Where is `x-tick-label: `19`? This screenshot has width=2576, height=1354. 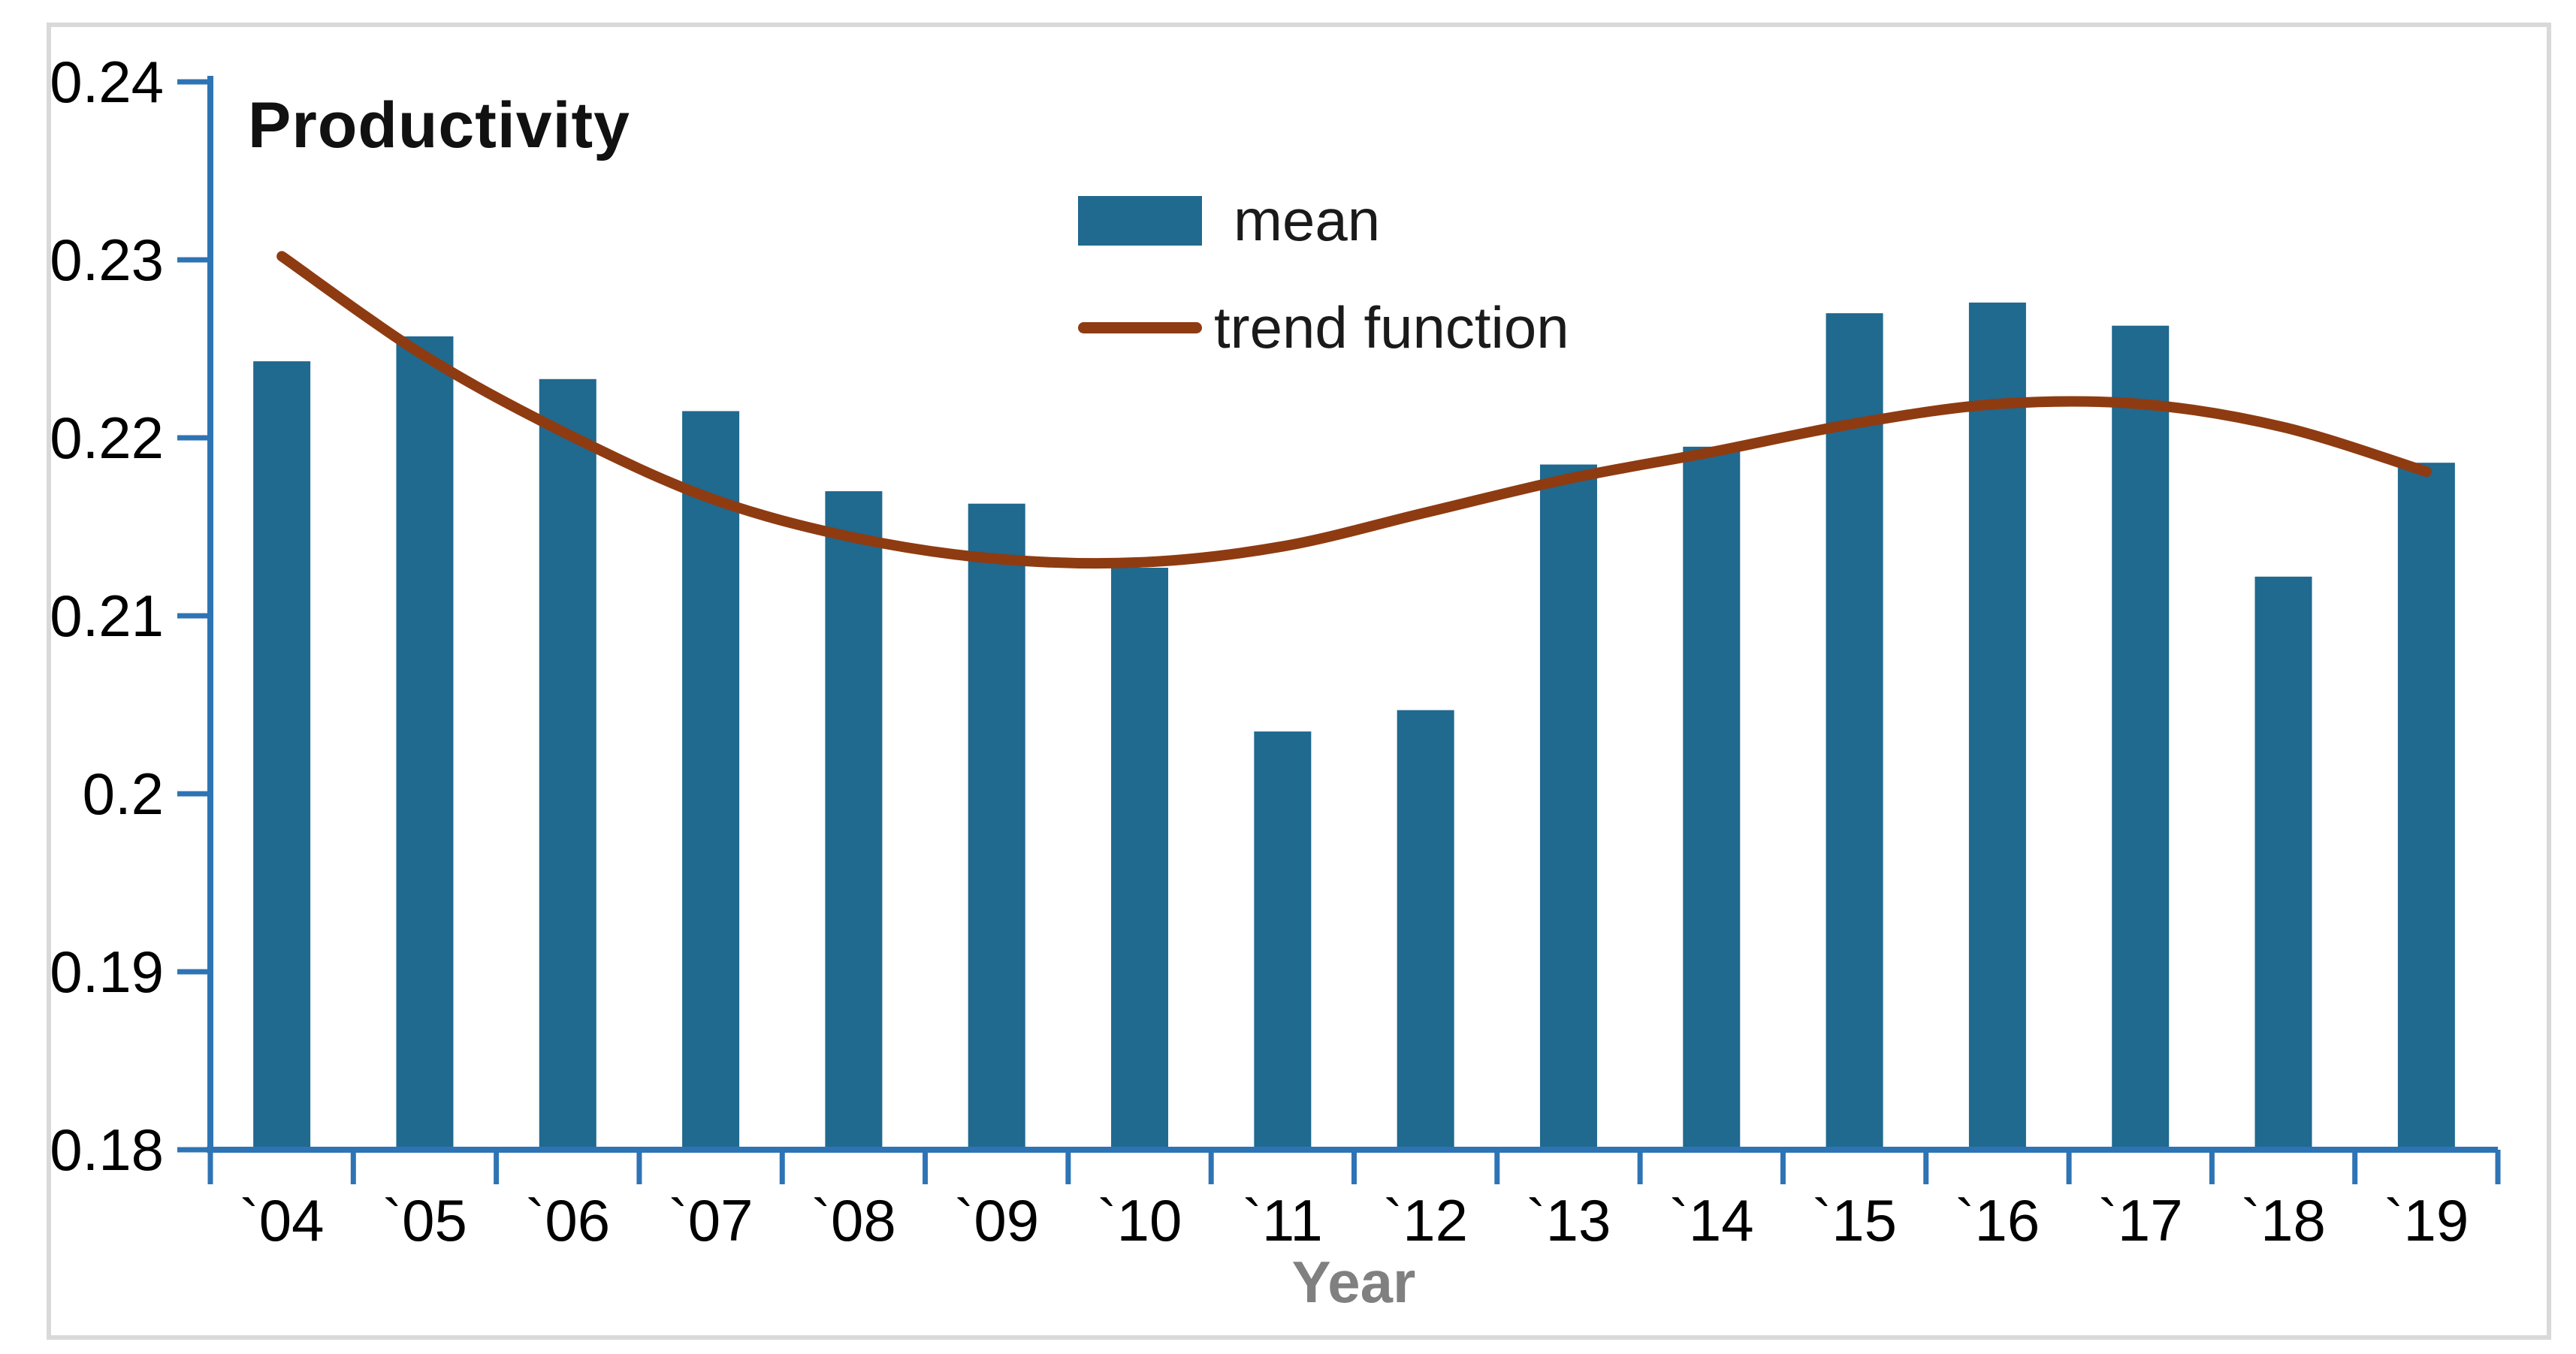 x-tick-label: `19 is located at coordinates (2426, 1220).